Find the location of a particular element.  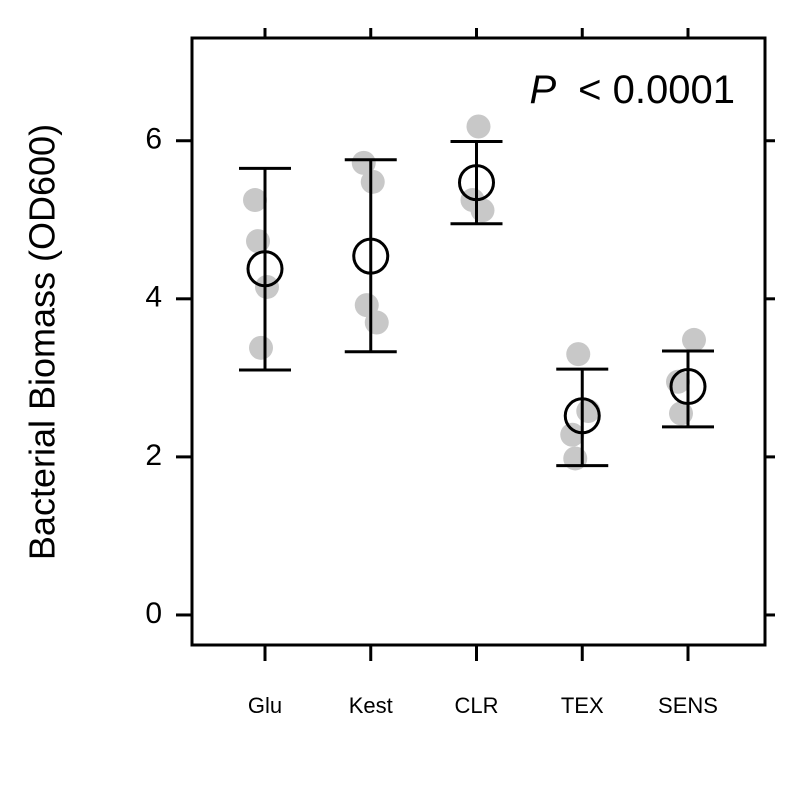

annotation: P < 0.0001 is located at coordinates (632, 90).